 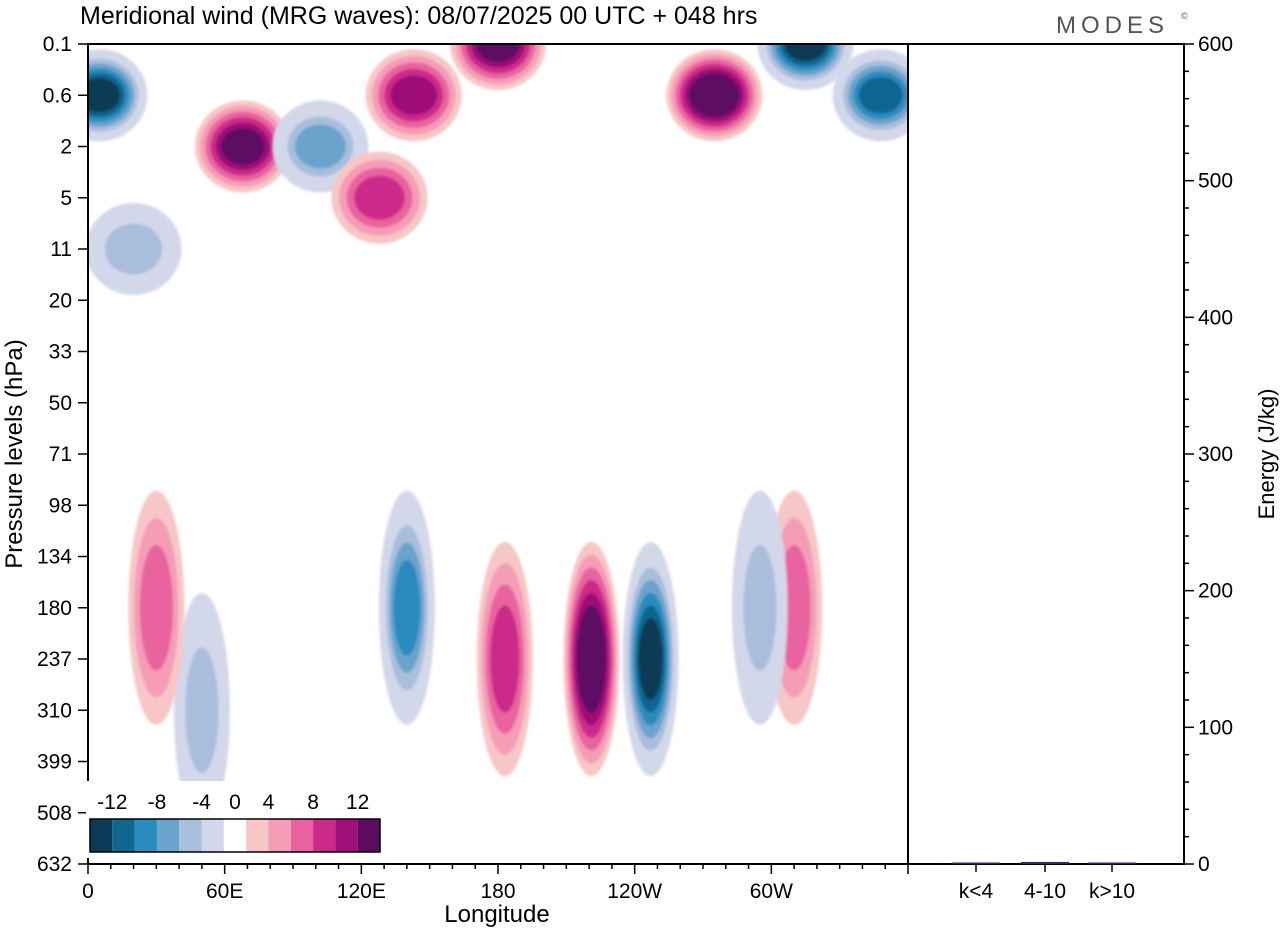 I want to click on y-tick-label: 98, so click(x=60, y=505).